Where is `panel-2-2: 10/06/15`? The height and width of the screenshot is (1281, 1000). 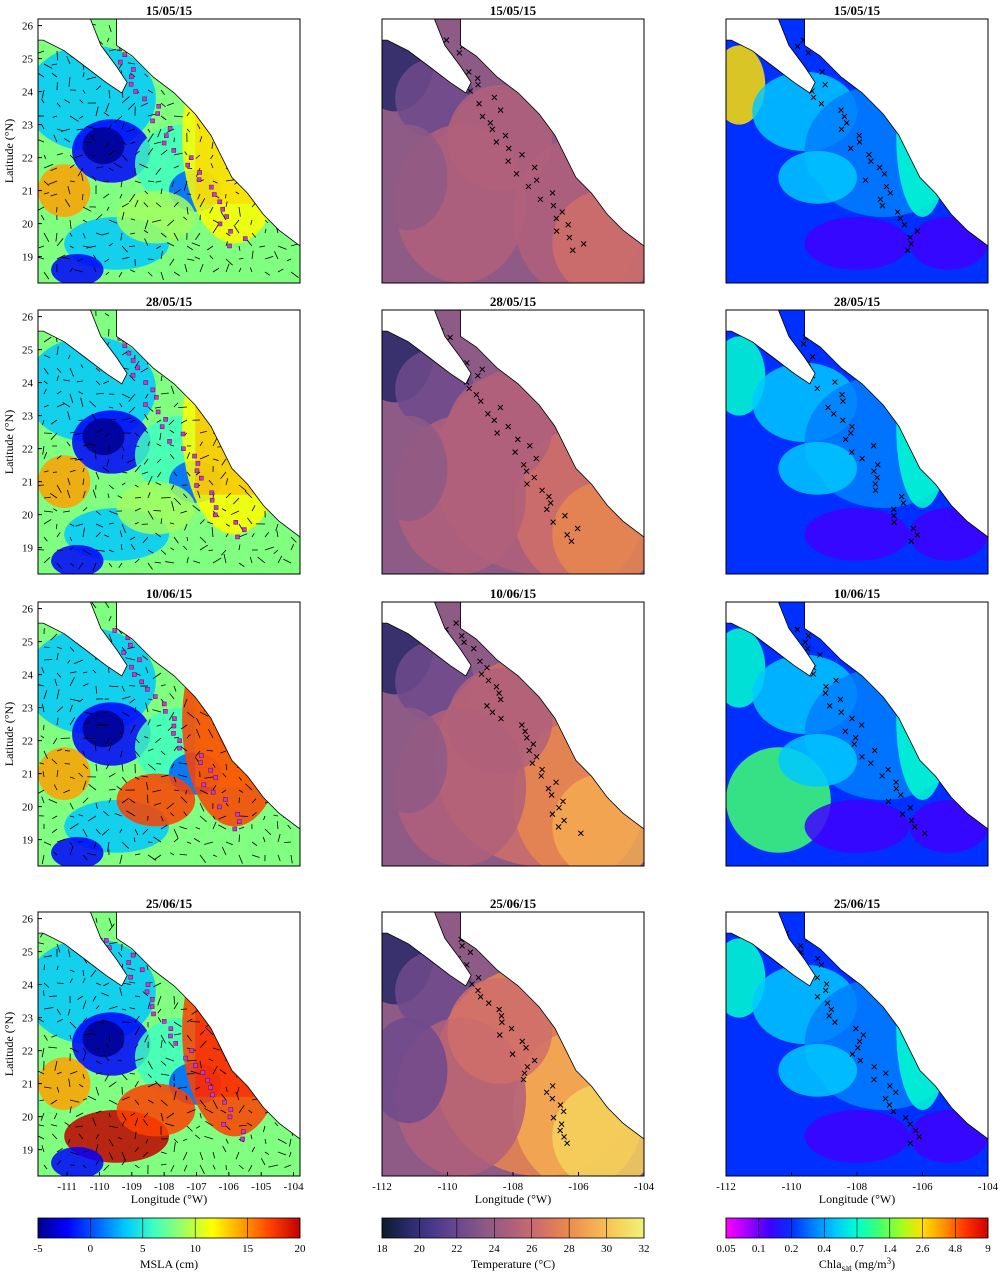 panel-2-2: 10/06/15 is located at coordinates (857, 726).